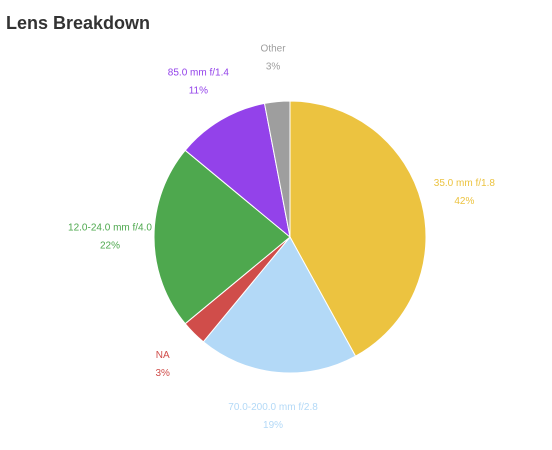 The height and width of the screenshot is (450, 552). What do you see at coordinates (273, 425) in the screenshot?
I see `slice-value-label: 19%` at bounding box center [273, 425].